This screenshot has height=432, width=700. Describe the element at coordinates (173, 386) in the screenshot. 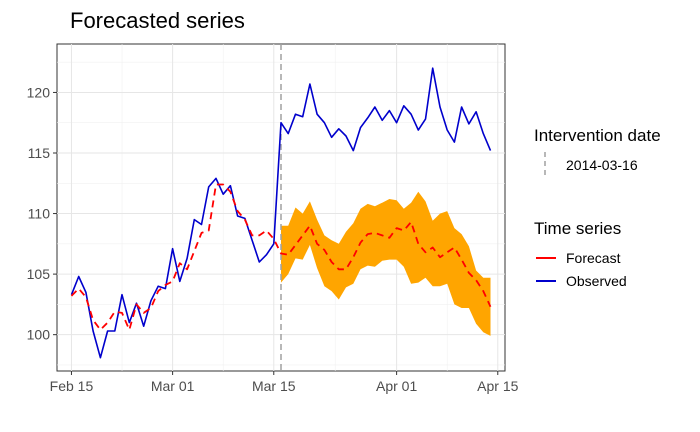

I see `x-tick-label: Mar 01` at that location.